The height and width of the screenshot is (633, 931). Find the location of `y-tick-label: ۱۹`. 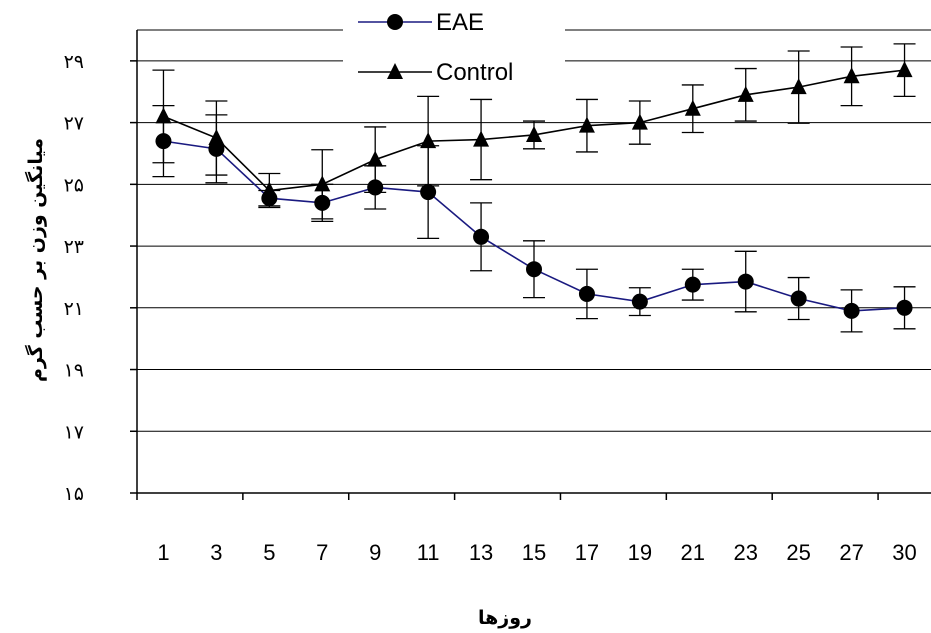

y-tick-label: ۱۹ is located at coordinates (74, 371).